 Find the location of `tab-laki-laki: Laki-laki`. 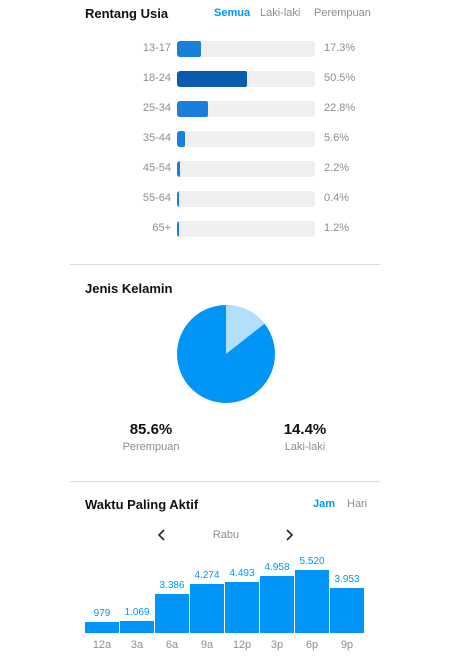

tab-laki-laki: Laki-laki is located at coordinates (280, 13).